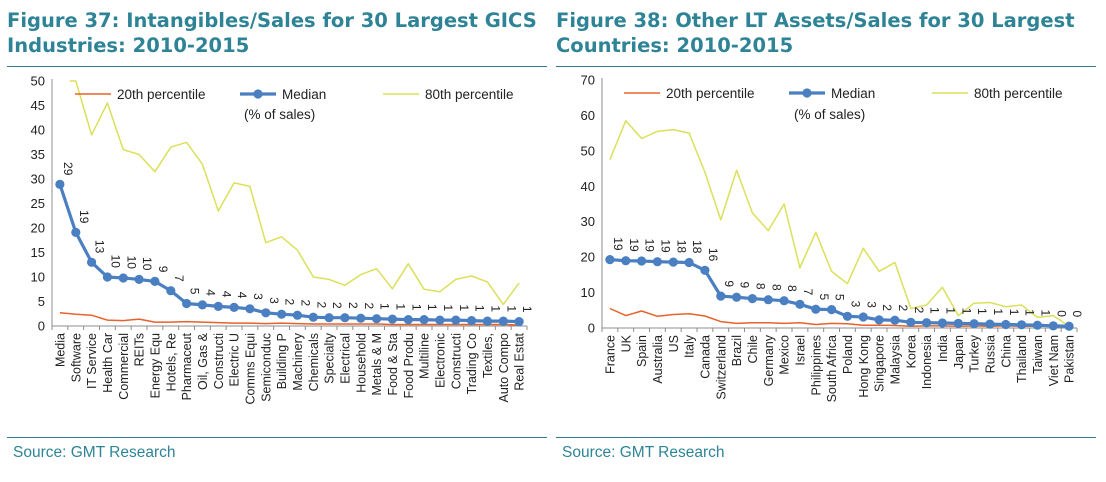  What do you see at coordinates (235, 359) in the screenshot?
I see `x-category-label: Electric U` at bounding box center [235, 359].